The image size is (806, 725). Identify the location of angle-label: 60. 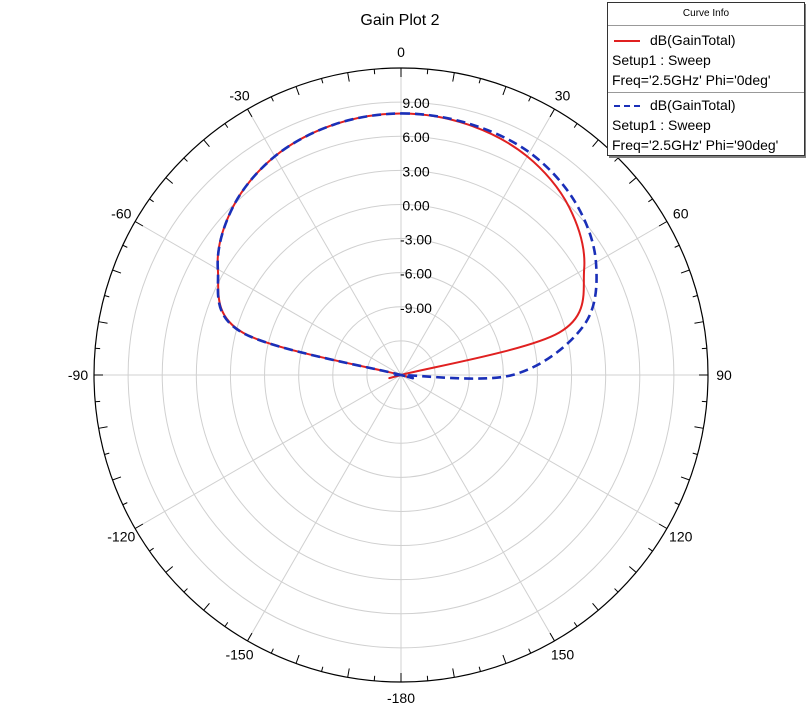
(681, 214).